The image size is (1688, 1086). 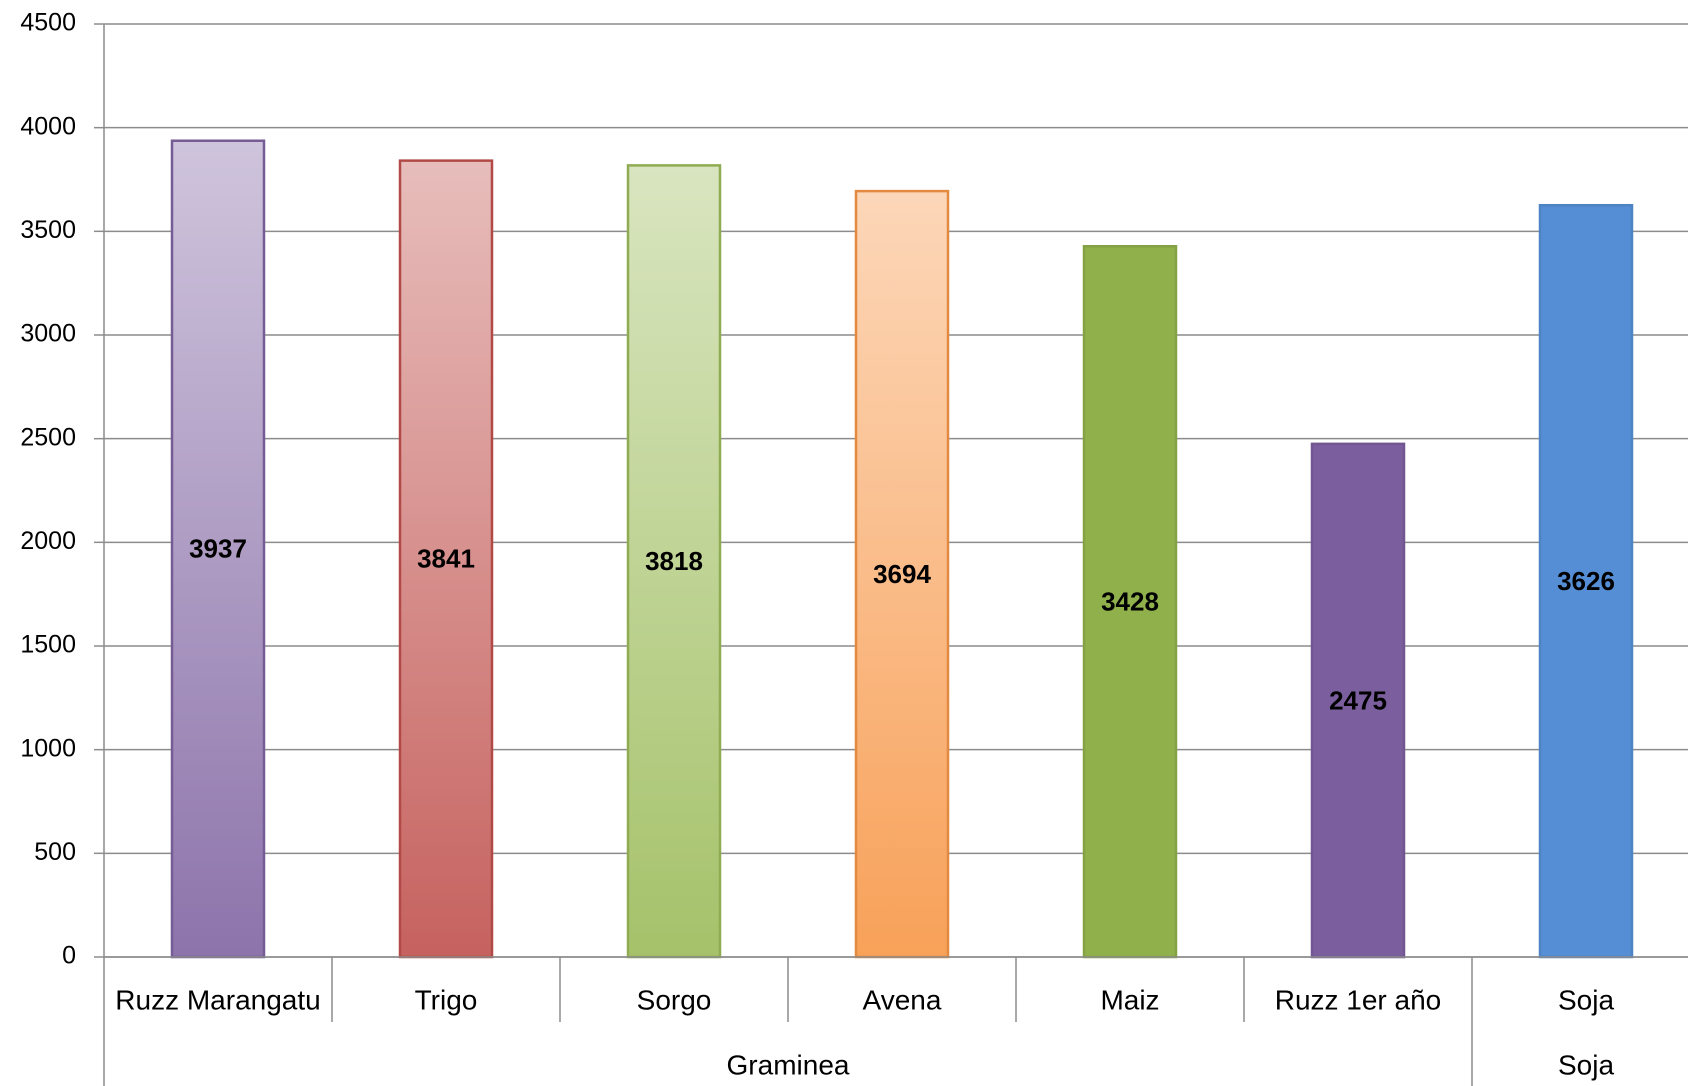 I want to click on value-label: 3841, so click(x=446, y=559).